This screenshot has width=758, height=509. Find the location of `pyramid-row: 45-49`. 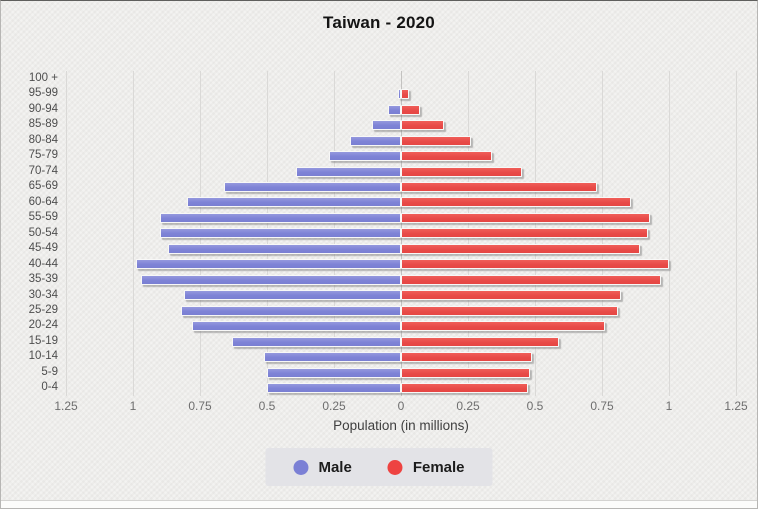

pyramid-row: 45-49 is located at coordinates (368, 248).